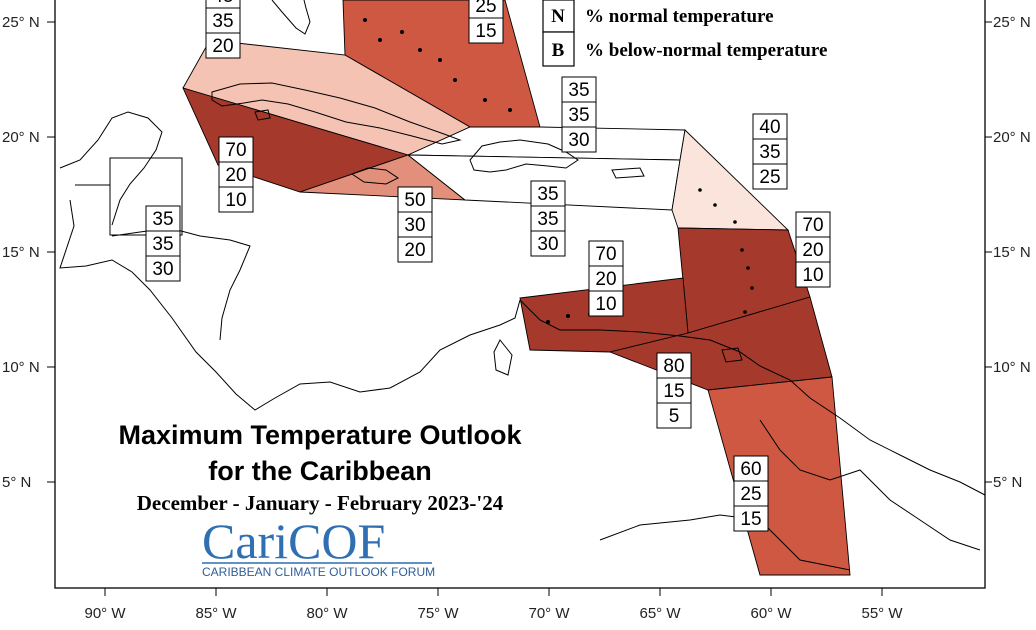  I want to click on prob-value: 50, so click(414, 200).